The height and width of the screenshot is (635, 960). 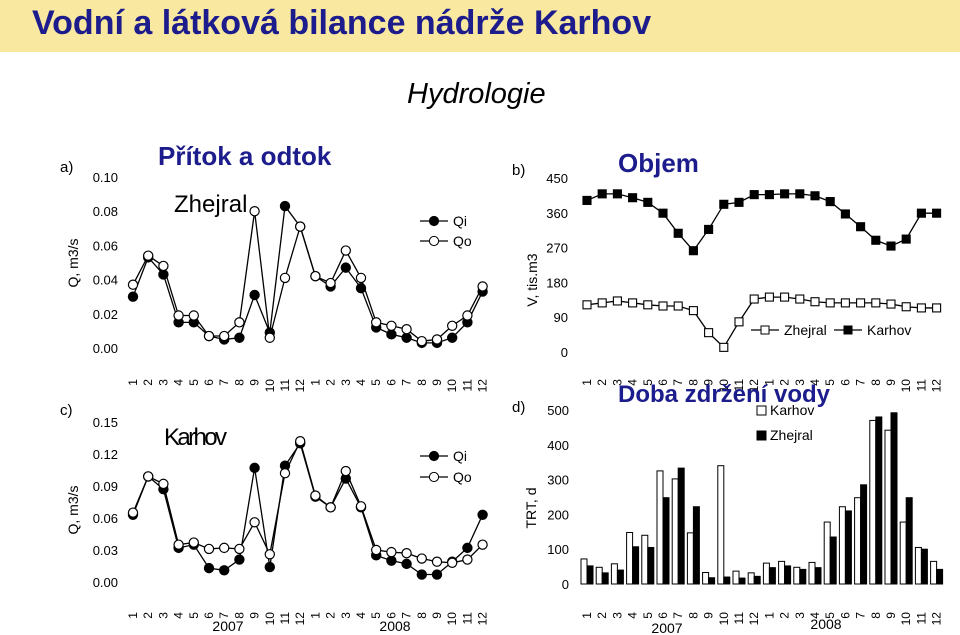 I want to click on year-label: 2008, so click(x=394, y=626).